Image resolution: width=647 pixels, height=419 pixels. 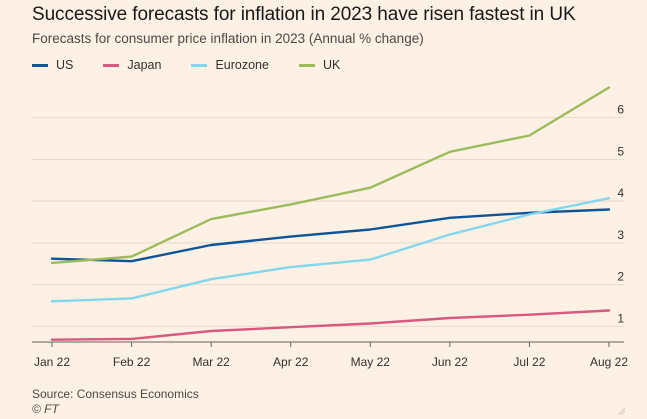 I want to click on y-tick-label: 3, so click(x=620, y=235).